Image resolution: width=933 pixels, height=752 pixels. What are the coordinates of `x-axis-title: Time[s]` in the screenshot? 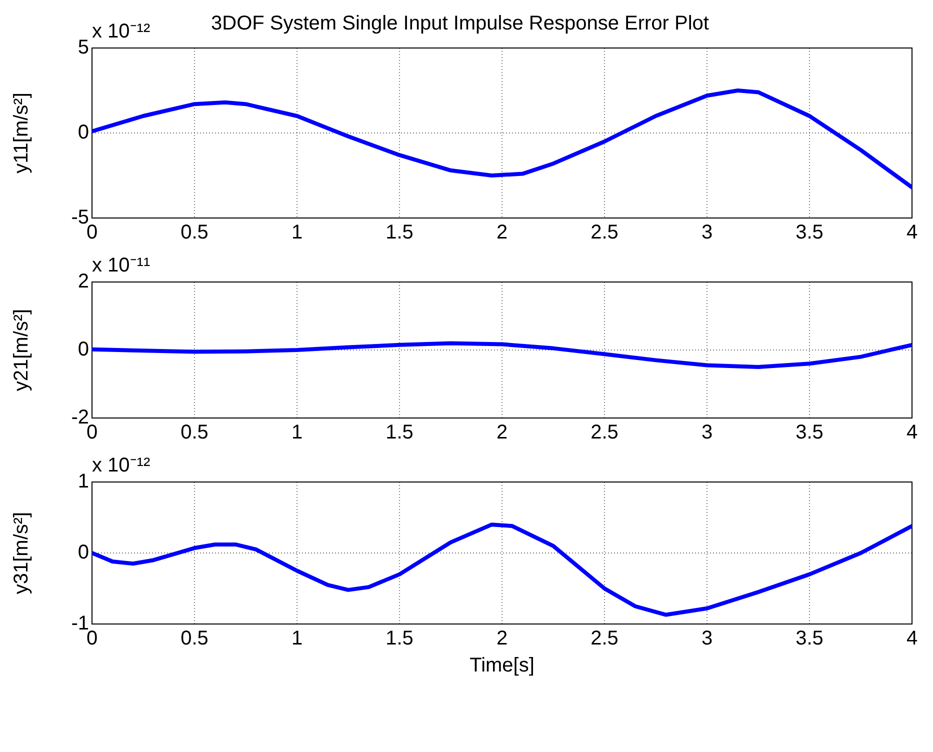 It's located at (502, 665).